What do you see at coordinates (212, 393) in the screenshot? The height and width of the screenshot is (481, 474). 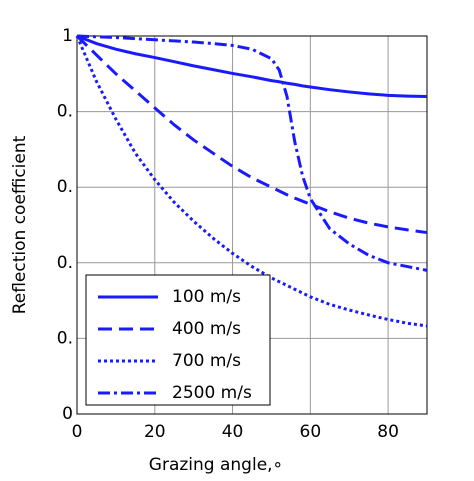 I see `legend-label: 2500 m/s` at bounding box center [212, 393].